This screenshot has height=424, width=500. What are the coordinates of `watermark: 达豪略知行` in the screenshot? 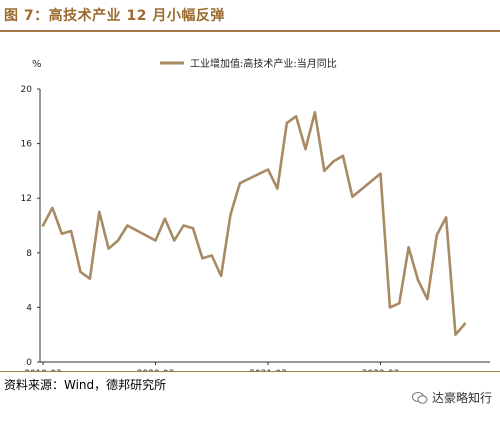 It's located at (451, 397).